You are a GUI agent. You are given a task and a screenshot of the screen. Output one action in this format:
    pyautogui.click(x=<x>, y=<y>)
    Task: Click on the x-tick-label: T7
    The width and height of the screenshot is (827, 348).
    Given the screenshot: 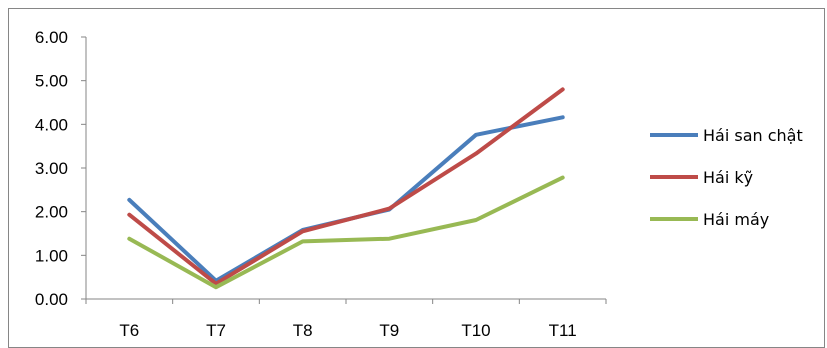 What is the action you would take?
    pyautogui.click(x=216, y=329)
    